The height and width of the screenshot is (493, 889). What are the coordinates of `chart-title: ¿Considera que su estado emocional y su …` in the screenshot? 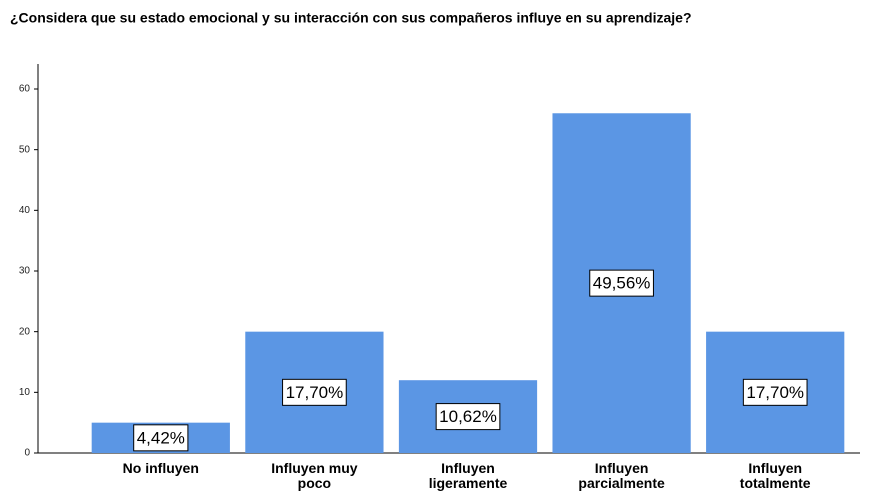 It's located at (351, 18).